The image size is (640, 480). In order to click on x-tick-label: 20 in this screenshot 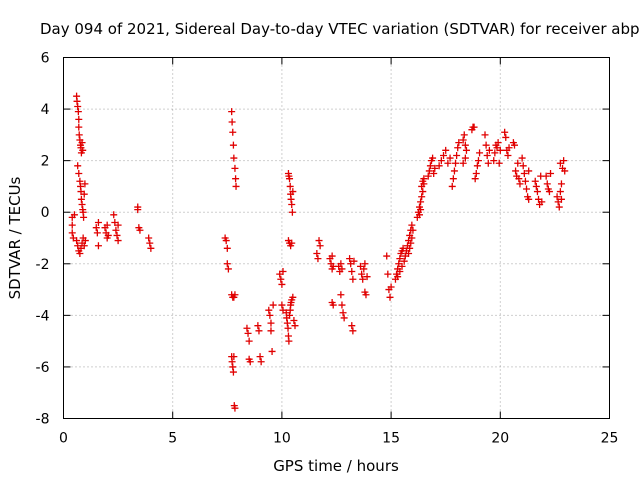, I will do `click(500, 439)`.